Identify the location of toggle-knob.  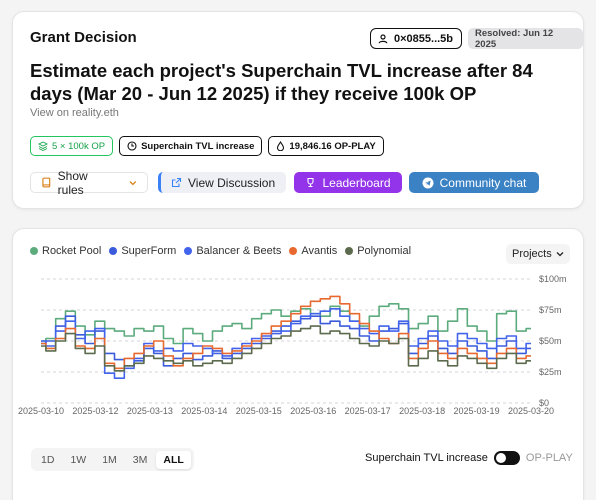
(500, 458).